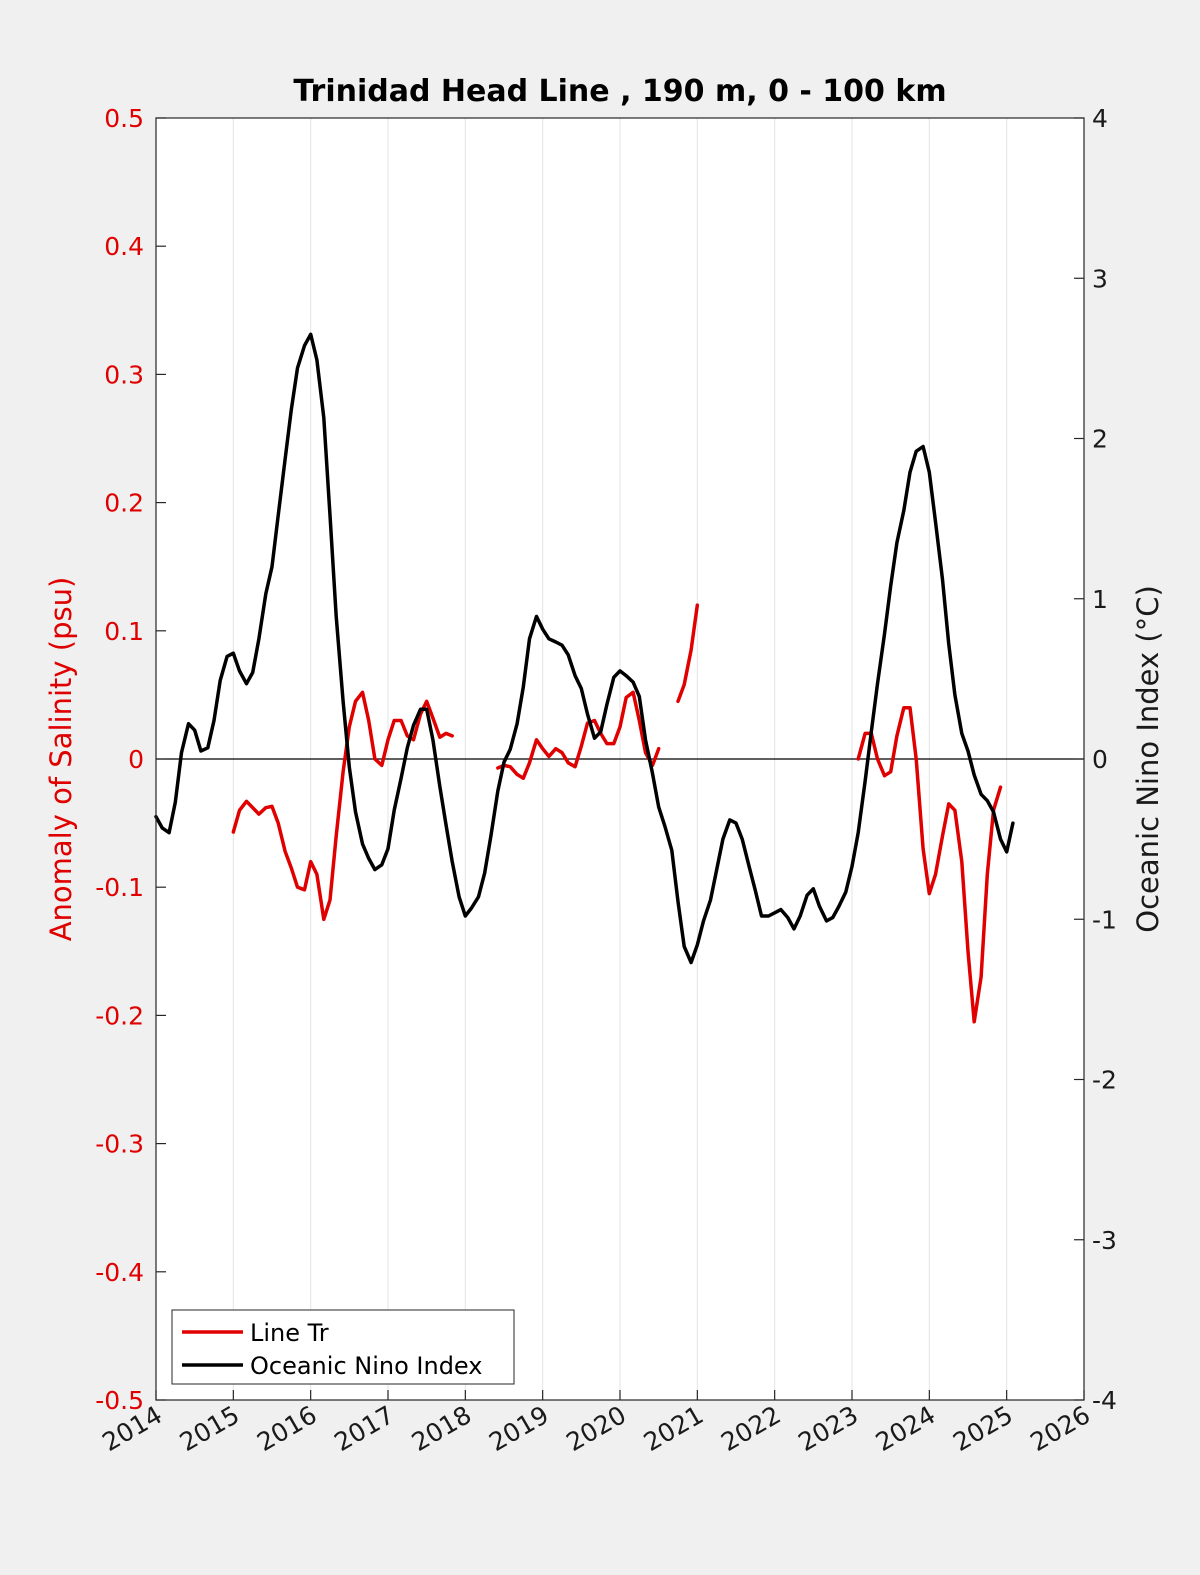 The width and height of the screenshot is (1200, 1575). I want to click on y-left-tick-label: -0.4, so click(119, 1272).